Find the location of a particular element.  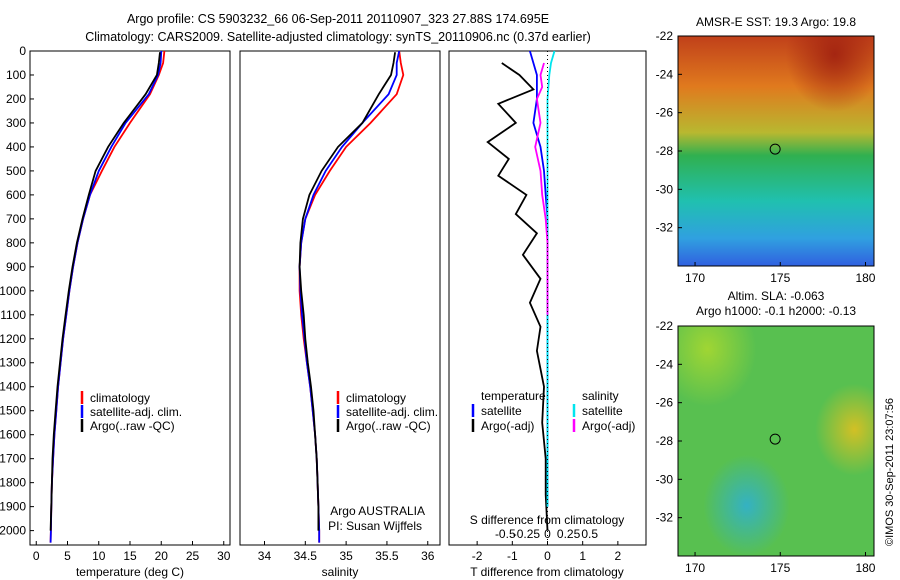

series-line-temperature-argo-adj- is located at coordinates (517, 296).